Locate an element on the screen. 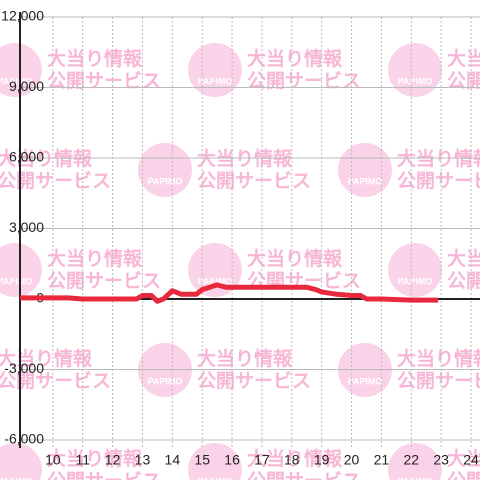  y-tick-label: -3,000 is located at coordinates (24, 368).